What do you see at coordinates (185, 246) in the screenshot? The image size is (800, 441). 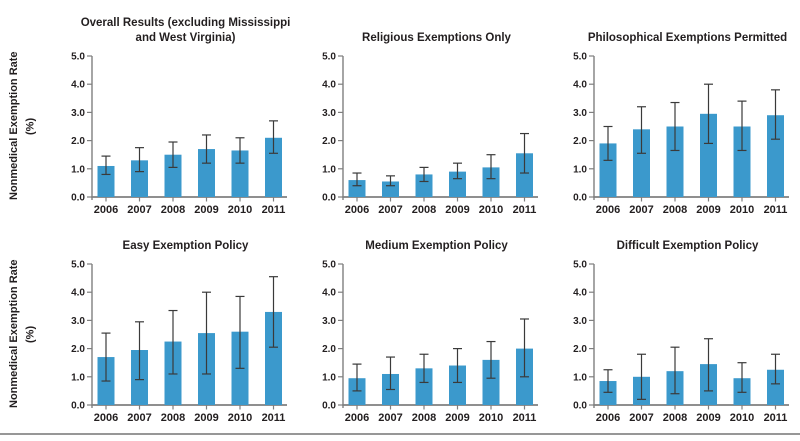 I see `panel-title-easy: Easy Exemption Policy` at bounding box center [185, 246].